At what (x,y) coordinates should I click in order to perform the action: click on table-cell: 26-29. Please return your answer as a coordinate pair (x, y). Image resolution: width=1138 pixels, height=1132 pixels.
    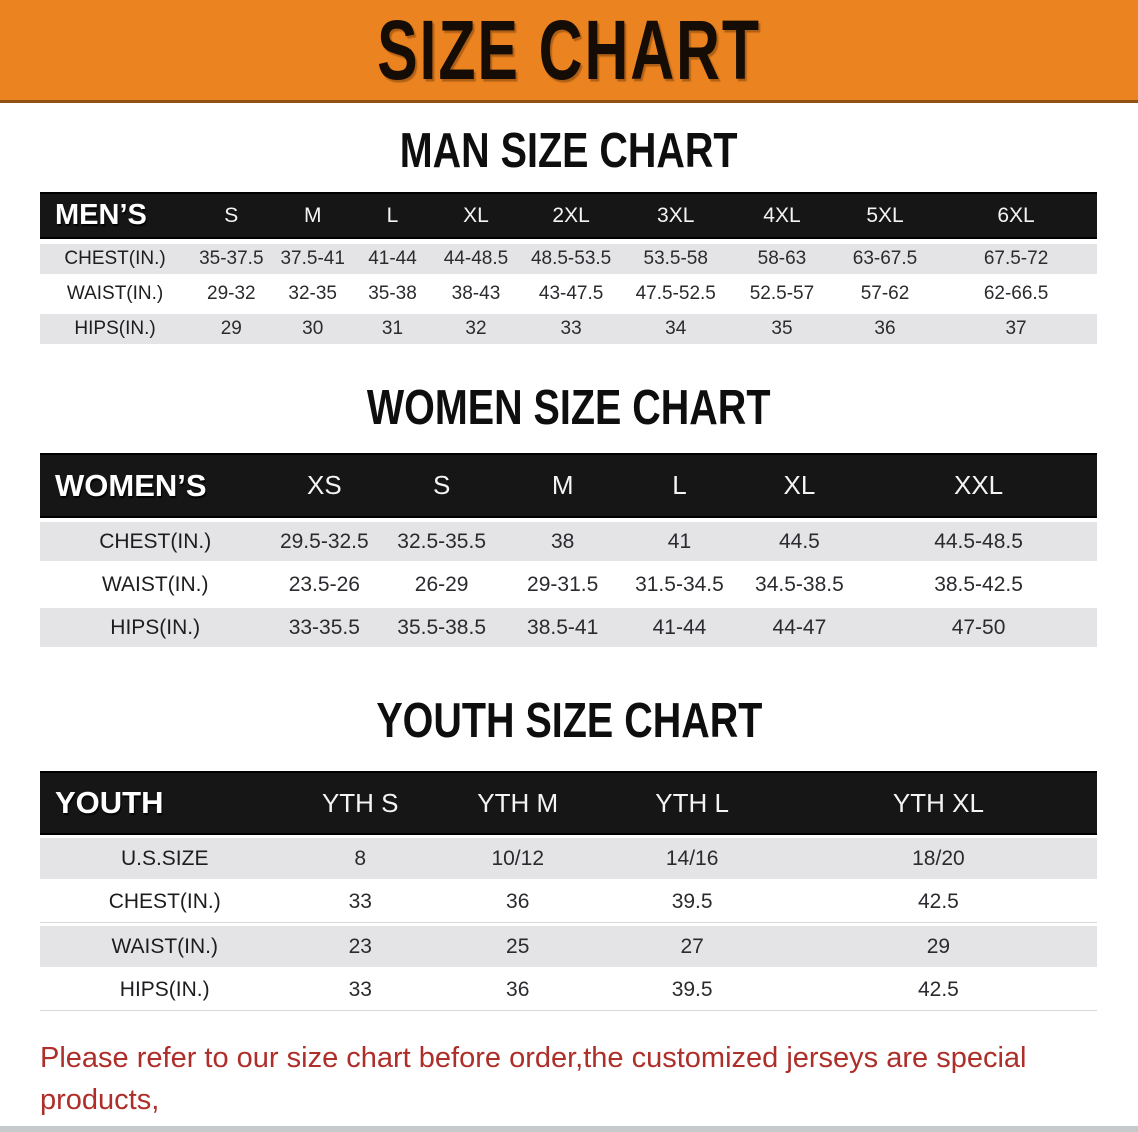
    Looking at the image, I should click on (441, 584).